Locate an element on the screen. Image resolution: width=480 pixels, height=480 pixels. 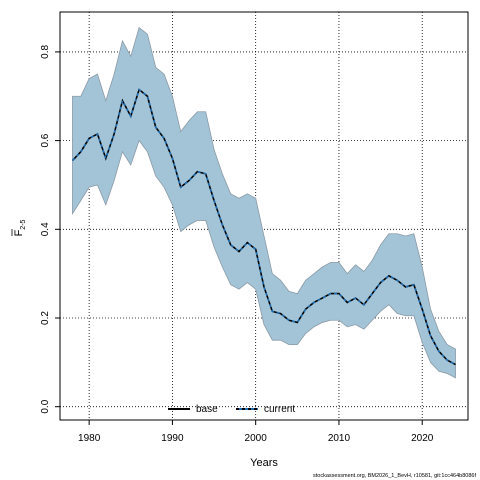
legend-label-base: base is located at coordinates (207, 409).